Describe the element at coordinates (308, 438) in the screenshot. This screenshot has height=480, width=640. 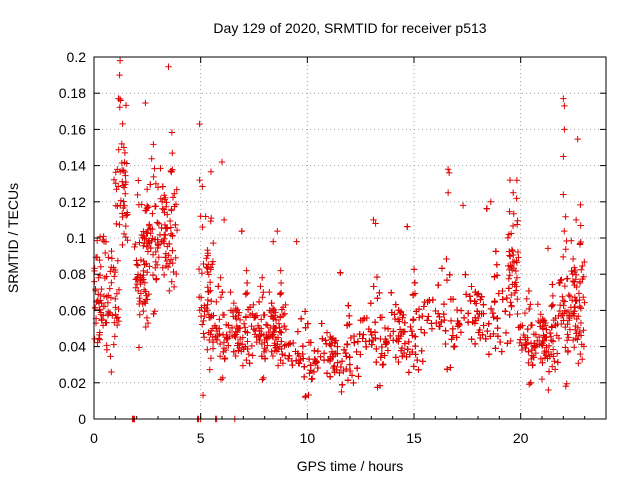
I see `x-tick-label-2: 10` at that location.